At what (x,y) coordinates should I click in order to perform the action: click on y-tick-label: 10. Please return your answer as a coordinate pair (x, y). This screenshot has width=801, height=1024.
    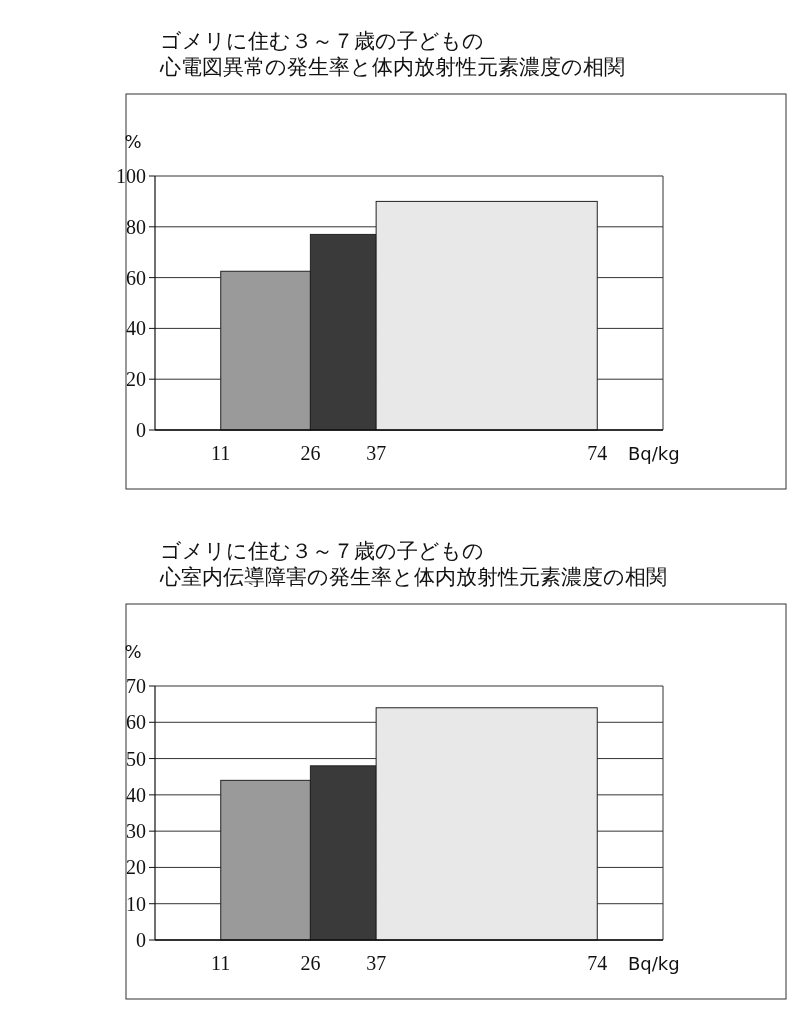
    Looking at the image, I should click on (136, 903).